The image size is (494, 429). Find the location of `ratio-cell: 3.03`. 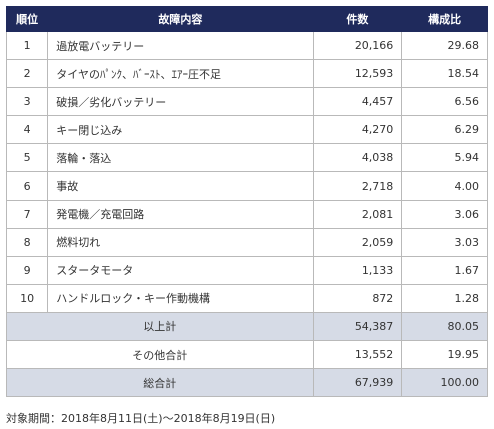

ratio-cell: 3.03 is located at coordinates (444, 242).